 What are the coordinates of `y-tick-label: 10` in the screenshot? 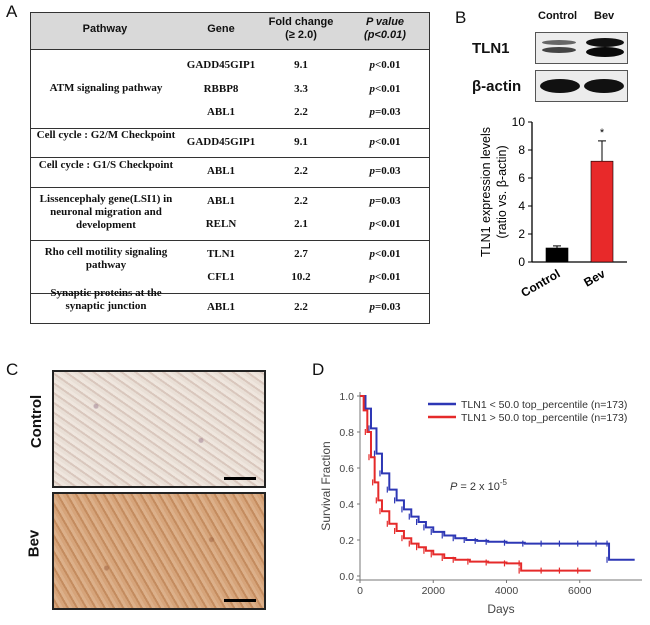 It's located at (519, 122).